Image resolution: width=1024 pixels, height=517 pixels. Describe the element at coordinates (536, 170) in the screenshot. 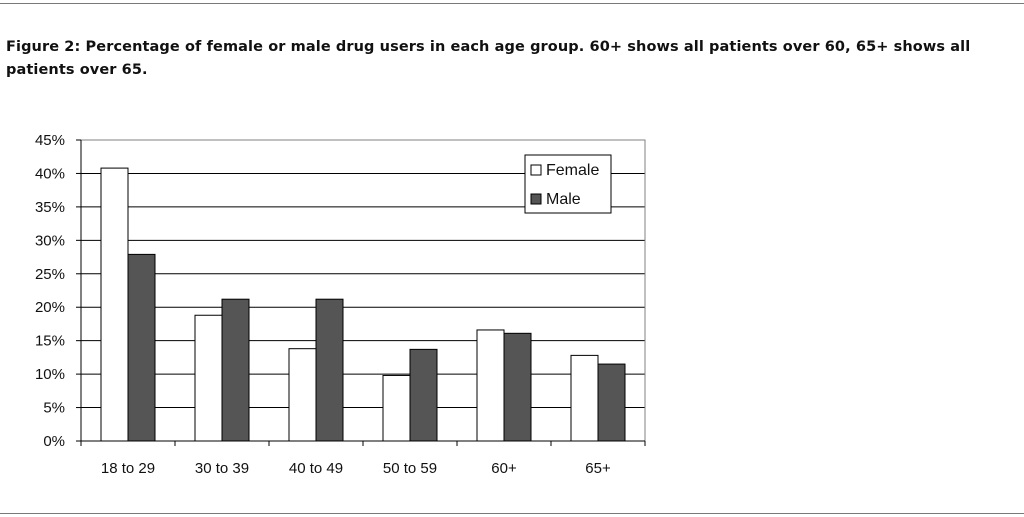

I see `legend-swatch-female` at that location.